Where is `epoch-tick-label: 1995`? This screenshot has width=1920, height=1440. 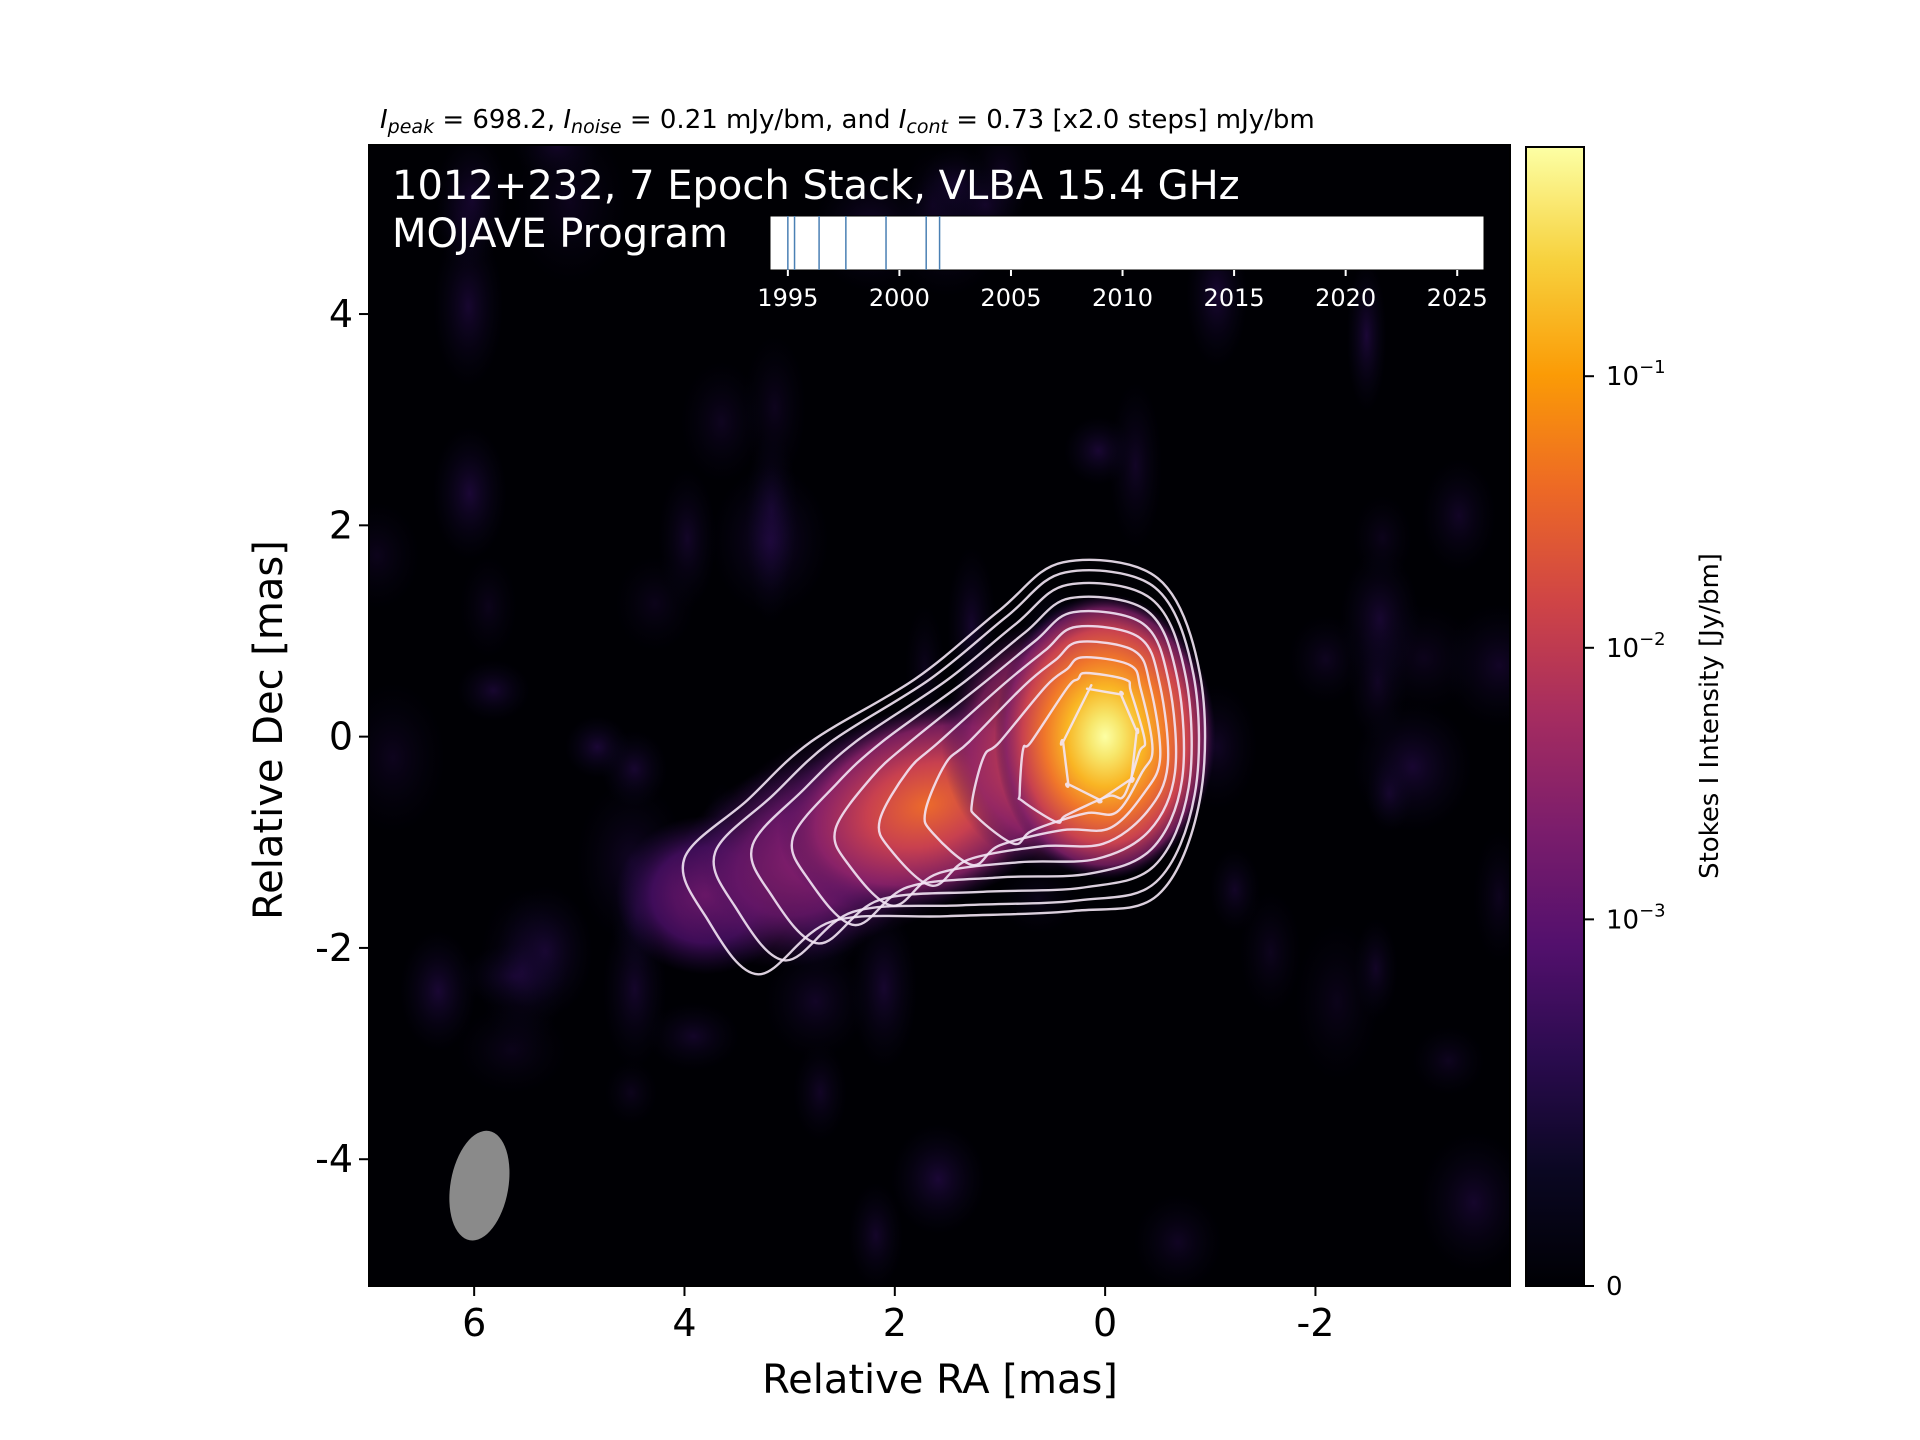
epoch-tick-label: 1995 is located at coordinates (787, 298).